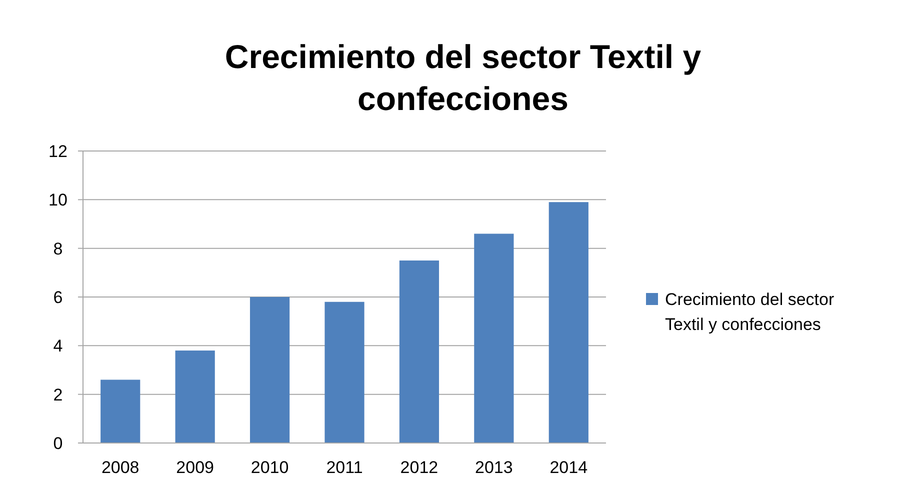 The image size is (901, 485). What do you see at coordinates (344, 467) in the screenshot?
I see `x-tick-label: 2011` at bounding box center [344, 467].